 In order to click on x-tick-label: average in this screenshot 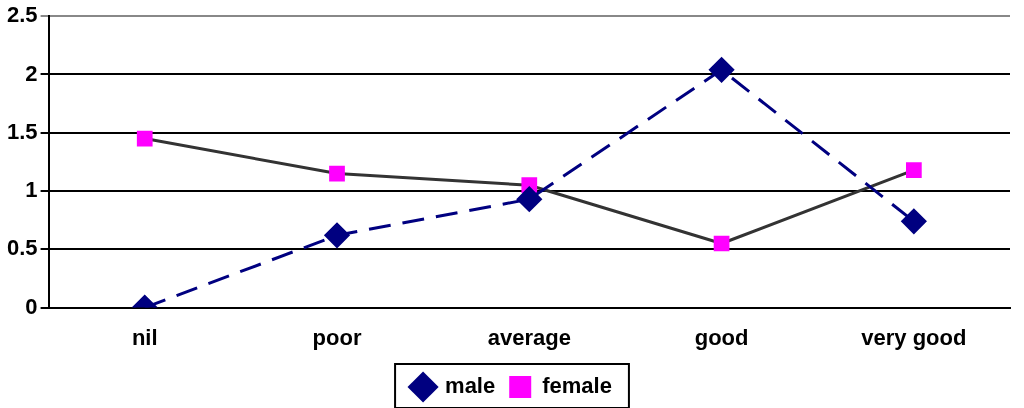, I will do `click(529, 337)`.